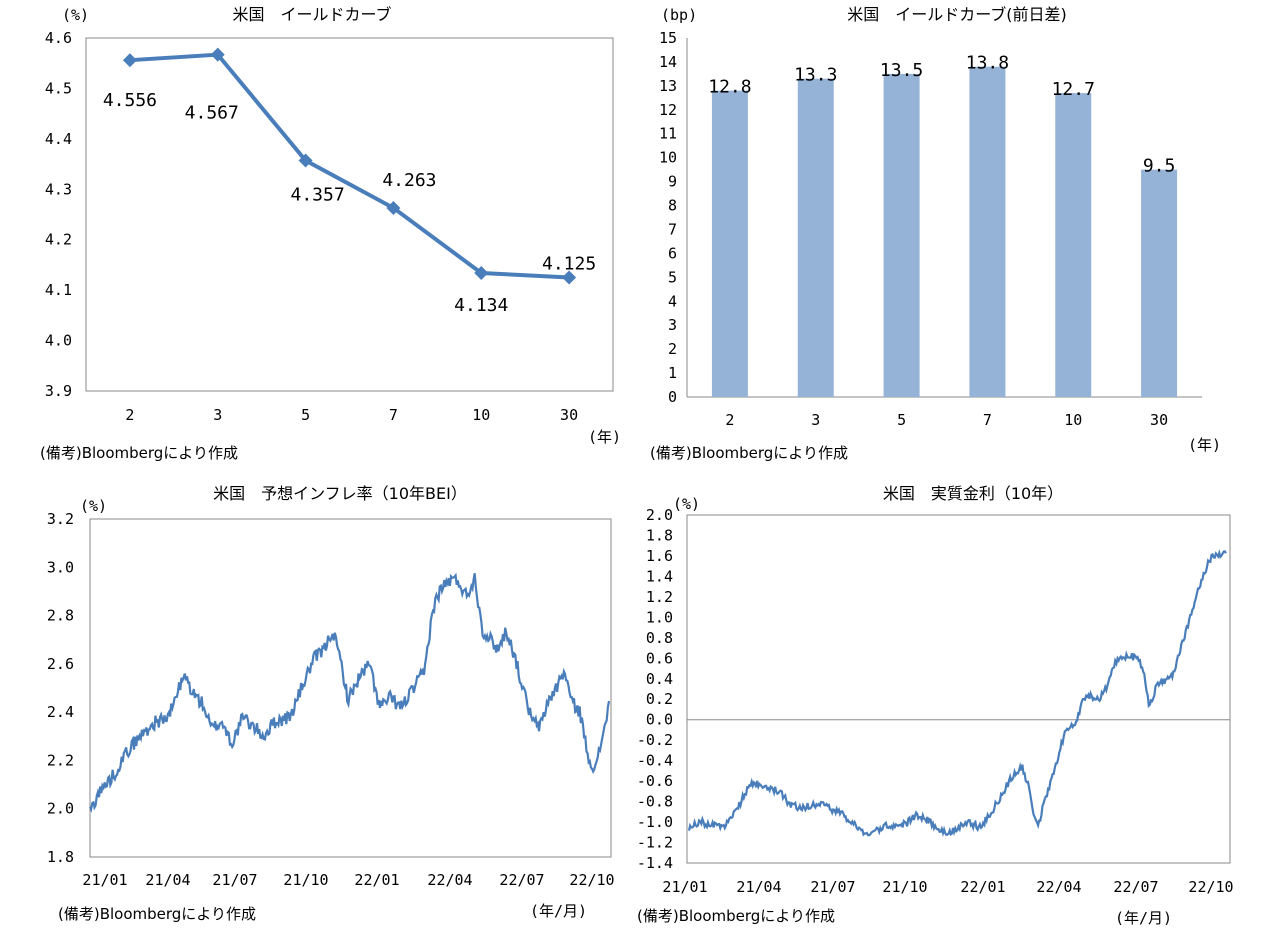 The height and width of the screenshot is (930, 1266). Describe the element at coordinates (659, 658) in the screenshot. I see `y-tick-label: 0.6` at that location.